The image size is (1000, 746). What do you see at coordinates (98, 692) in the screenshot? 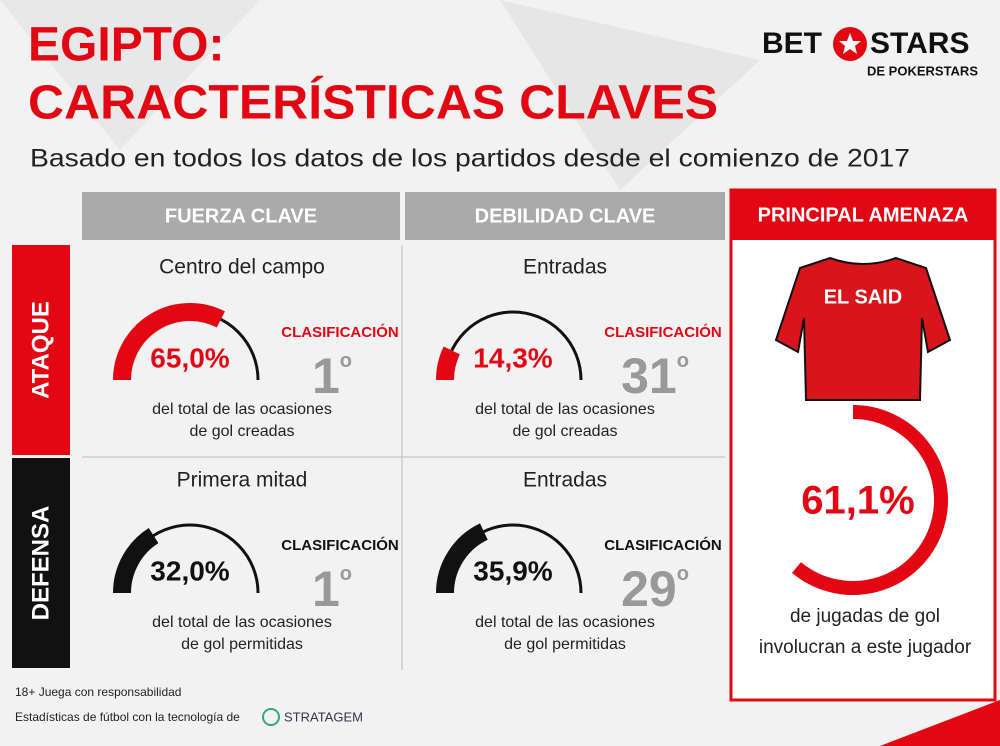
I see `footer-note: 18+ Juega con responsabilidad` at bounding box center [98, 692].